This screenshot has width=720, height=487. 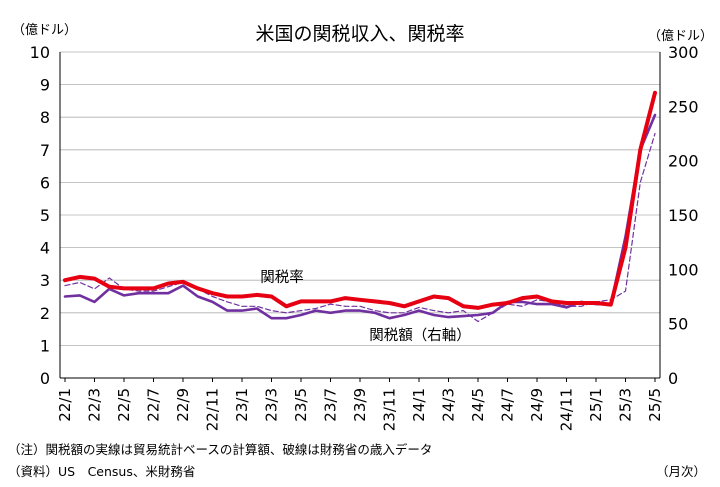 What do you see at coordinates (478, 405) in the screenshot?
I see `x-tick-label: 24/5` at bounding box center [478, 405].